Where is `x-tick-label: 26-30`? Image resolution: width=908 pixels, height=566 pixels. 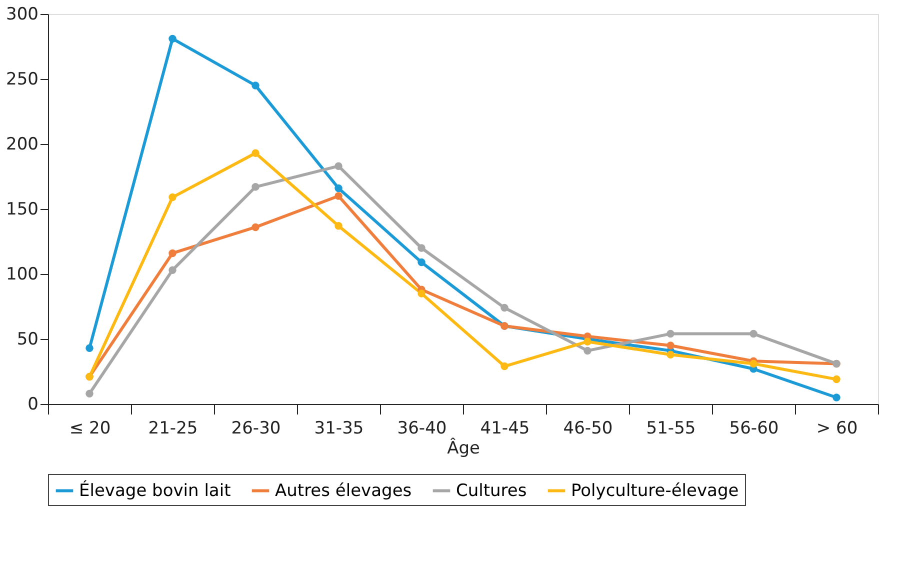
x-tick-label: 26-30 is located at coordinates (256, 428).